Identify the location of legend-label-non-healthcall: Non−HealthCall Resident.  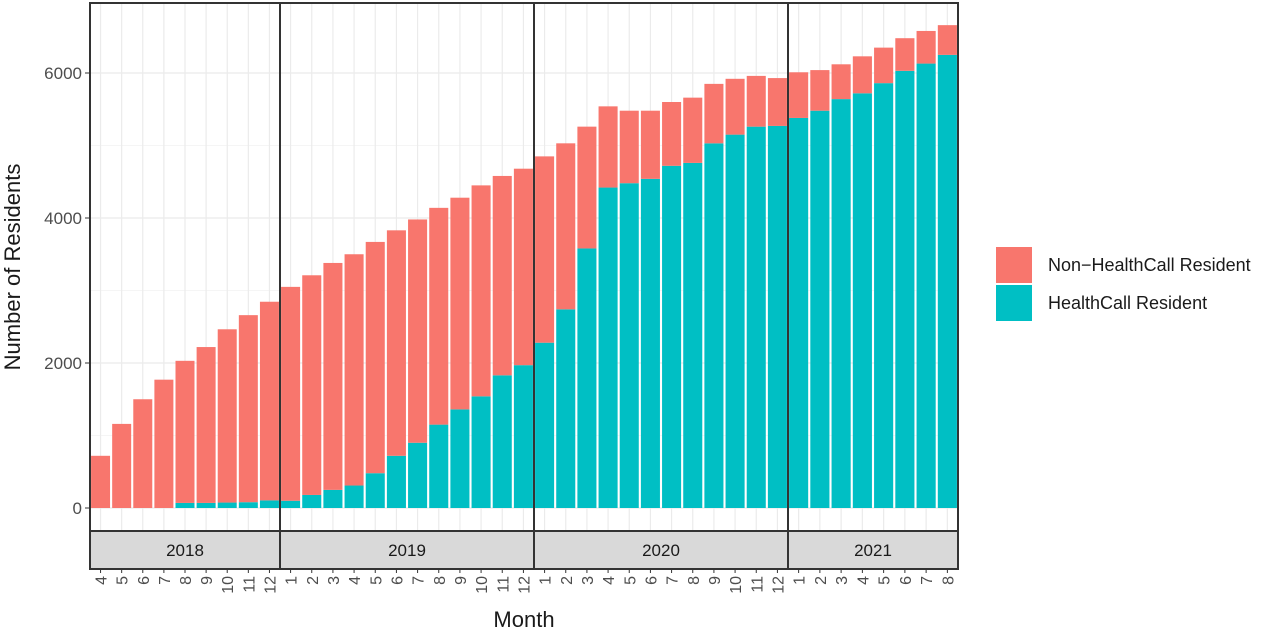
(1149, 264).